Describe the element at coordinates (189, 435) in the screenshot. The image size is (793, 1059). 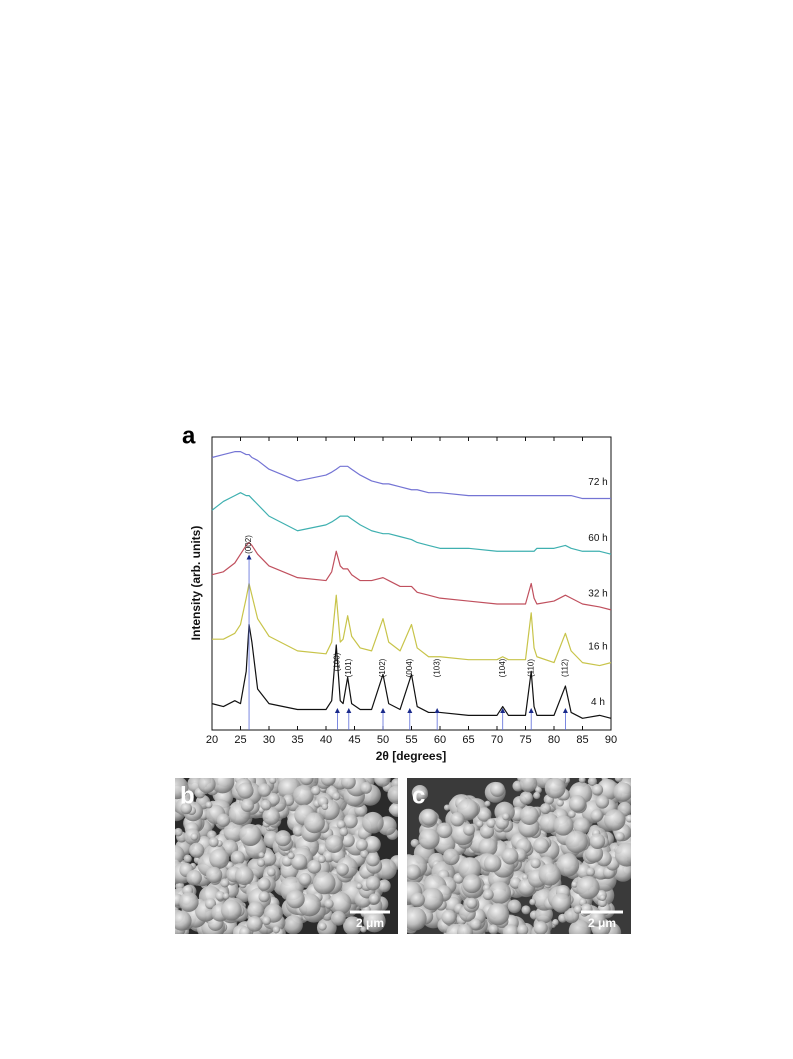
I see `panel-letter: a` at that location.